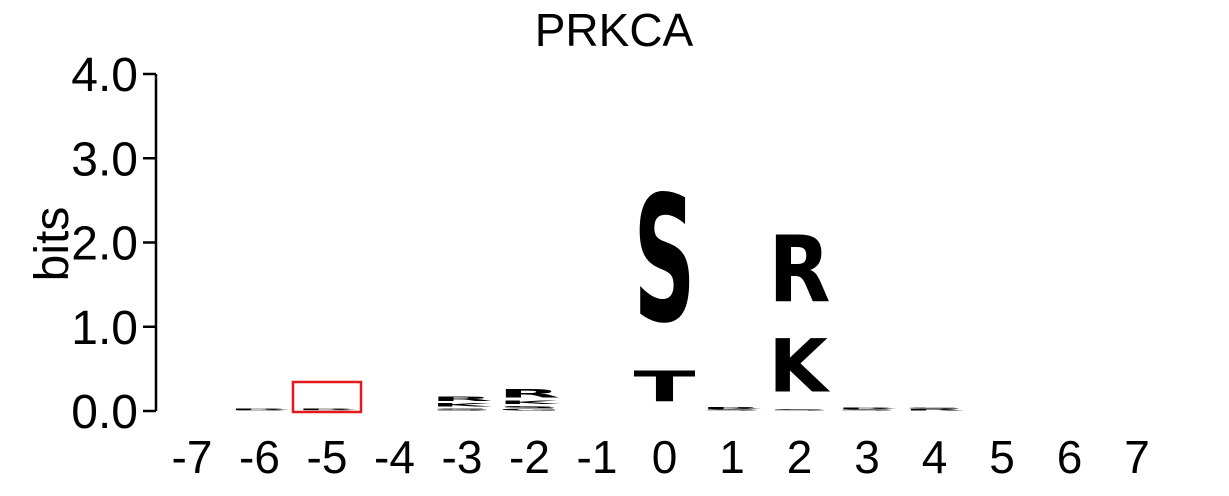  What do you see at coordinates (104, 75) in the screenshot?
I see `y-tick-label: 4.0` at bounding box center [104, 75].